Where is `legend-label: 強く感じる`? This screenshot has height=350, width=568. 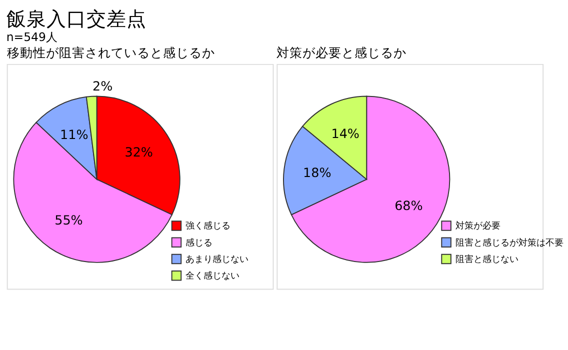
legend-label: 強く感じる is located at coordinates (208, 226).